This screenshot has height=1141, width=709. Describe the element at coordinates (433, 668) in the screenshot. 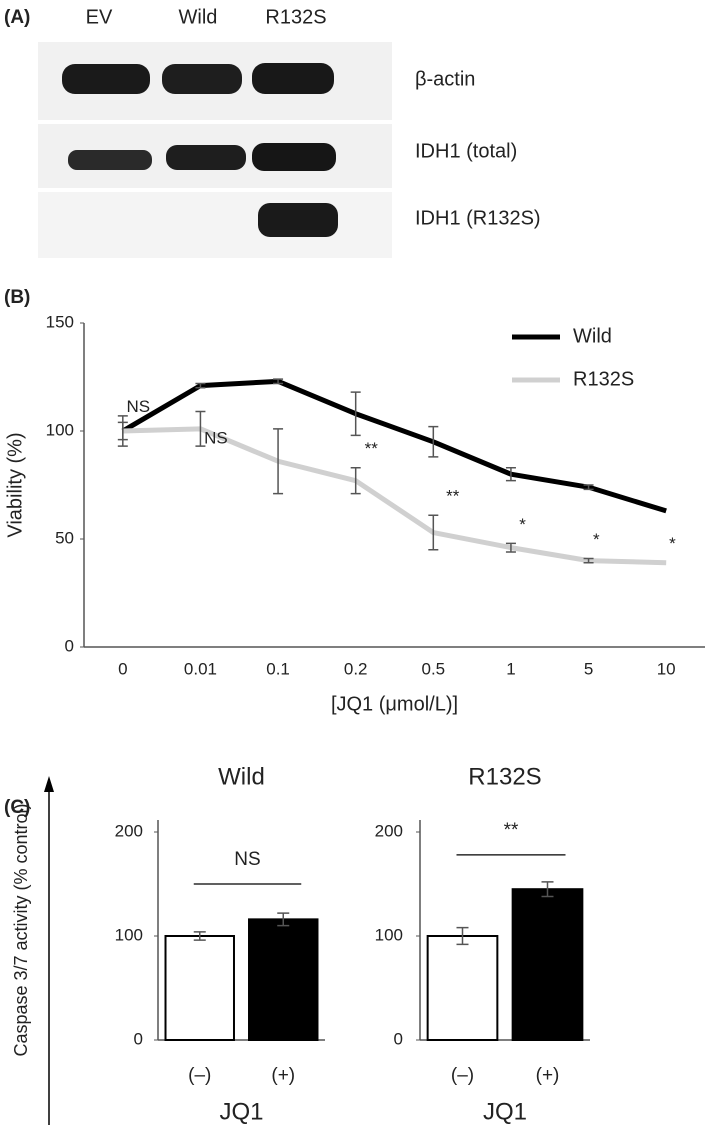

I see `x-tick-label: 0.5` at that location.